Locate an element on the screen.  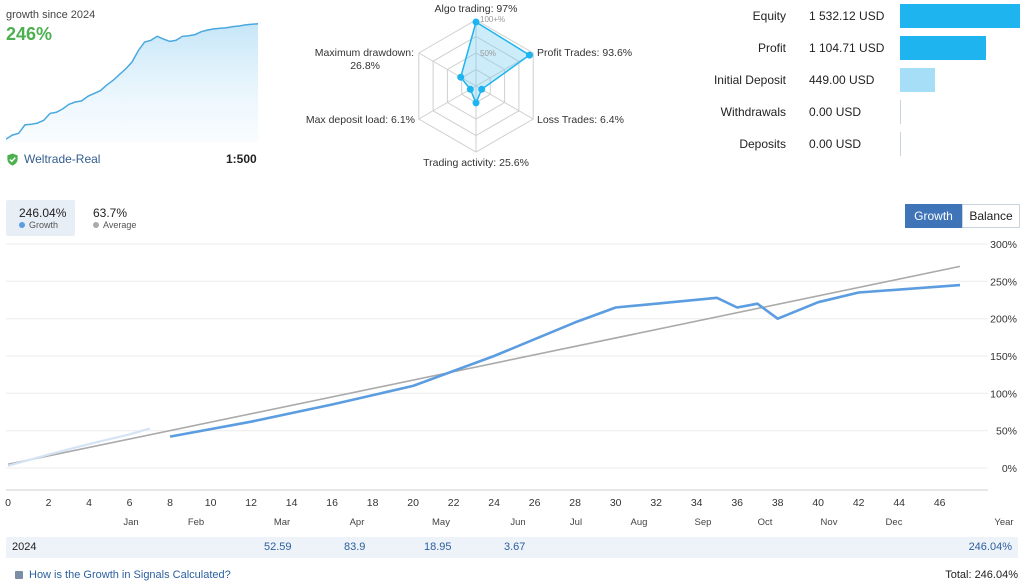
footer-total: Total: 246.04% is located at coordinates (981, 575).